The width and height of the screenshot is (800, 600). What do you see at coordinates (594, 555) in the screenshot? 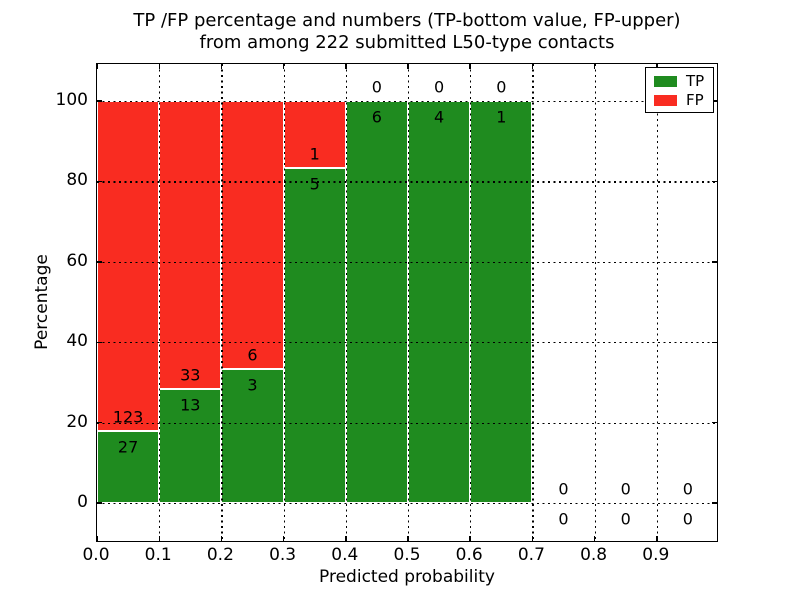
I see `x-tick-label: 0.8` at bounding box center [594, 555].